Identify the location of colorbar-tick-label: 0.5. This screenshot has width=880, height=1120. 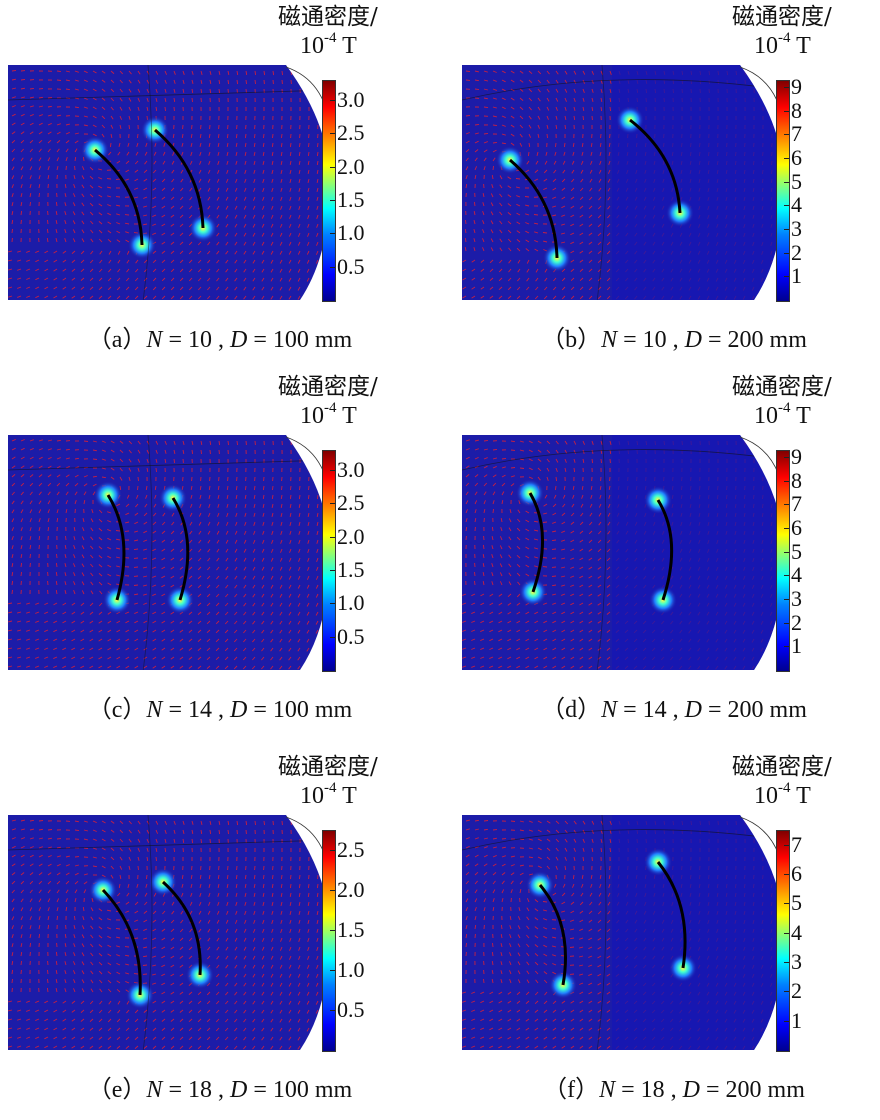
(351, 637).